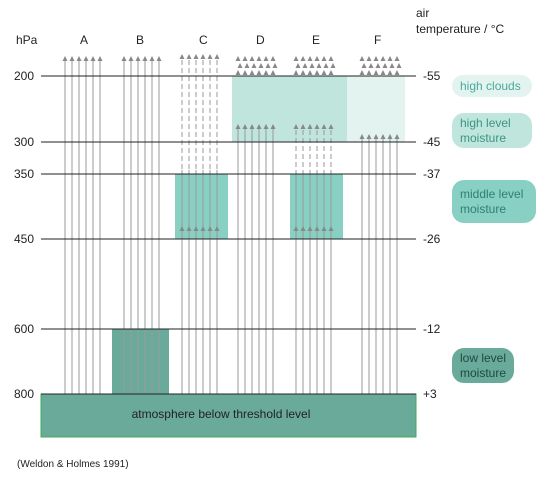  Describe the element at coordinates (73, 464) in the screenshot. I see `citation: (Weldon & Holmes 1991)` at that location.